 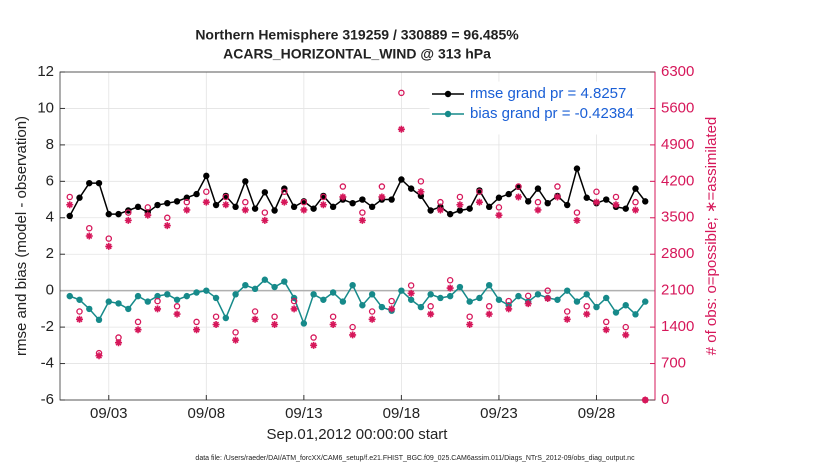 I want to click on y2-tick-label: 6300, so click(x=677, y=71).